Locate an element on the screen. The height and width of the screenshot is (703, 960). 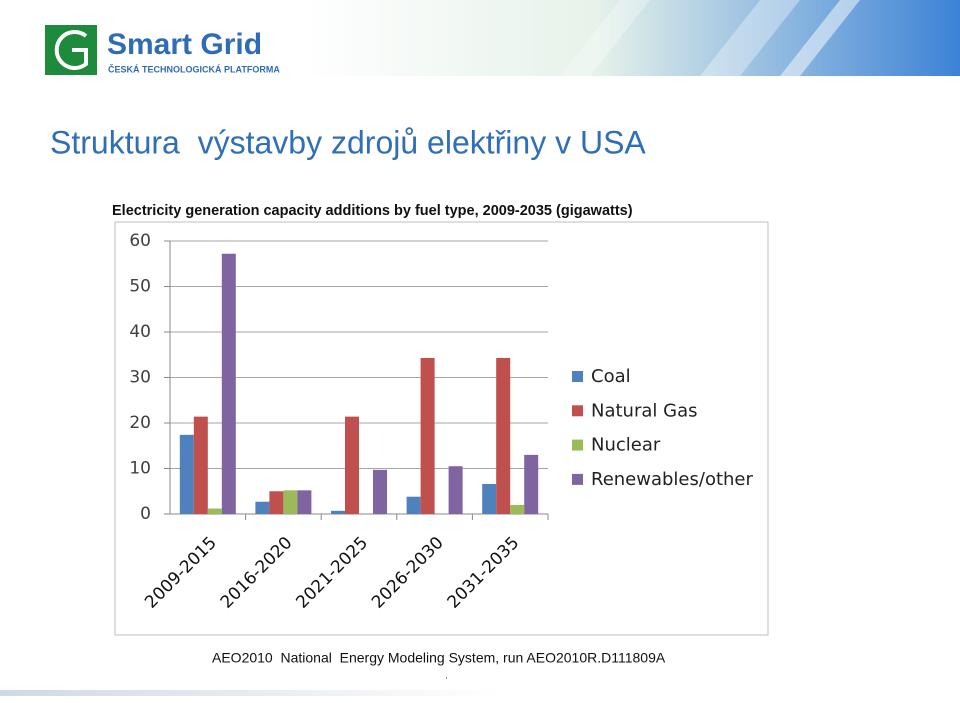
x-tick-label: 2016-2020 is located at coordinates (257, 573).